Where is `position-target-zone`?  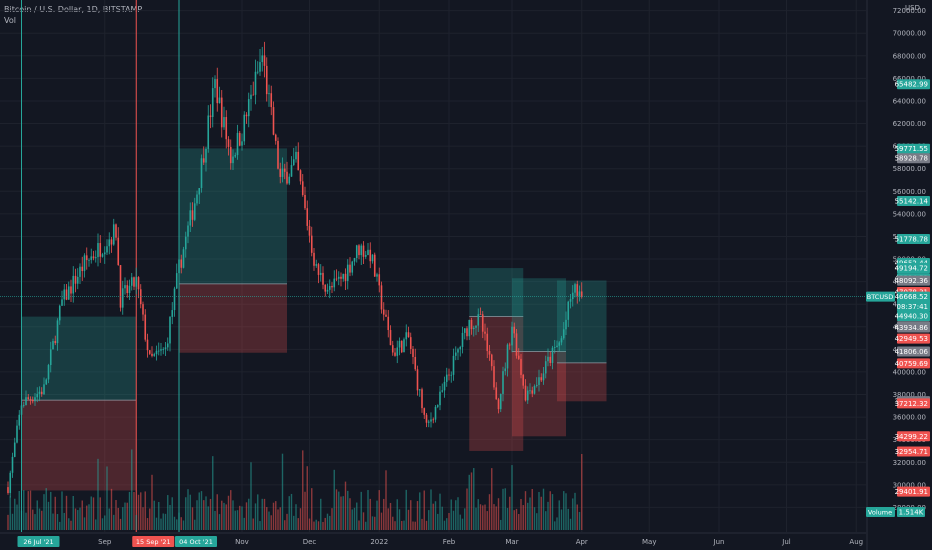
position-target-zone is located at coordinates (79, 358).